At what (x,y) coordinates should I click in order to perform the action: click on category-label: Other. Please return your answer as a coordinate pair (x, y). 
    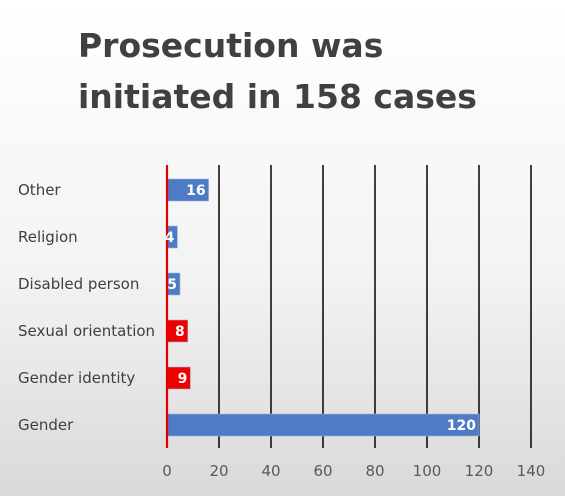
    Looking at the image, I should click on (39, 190).